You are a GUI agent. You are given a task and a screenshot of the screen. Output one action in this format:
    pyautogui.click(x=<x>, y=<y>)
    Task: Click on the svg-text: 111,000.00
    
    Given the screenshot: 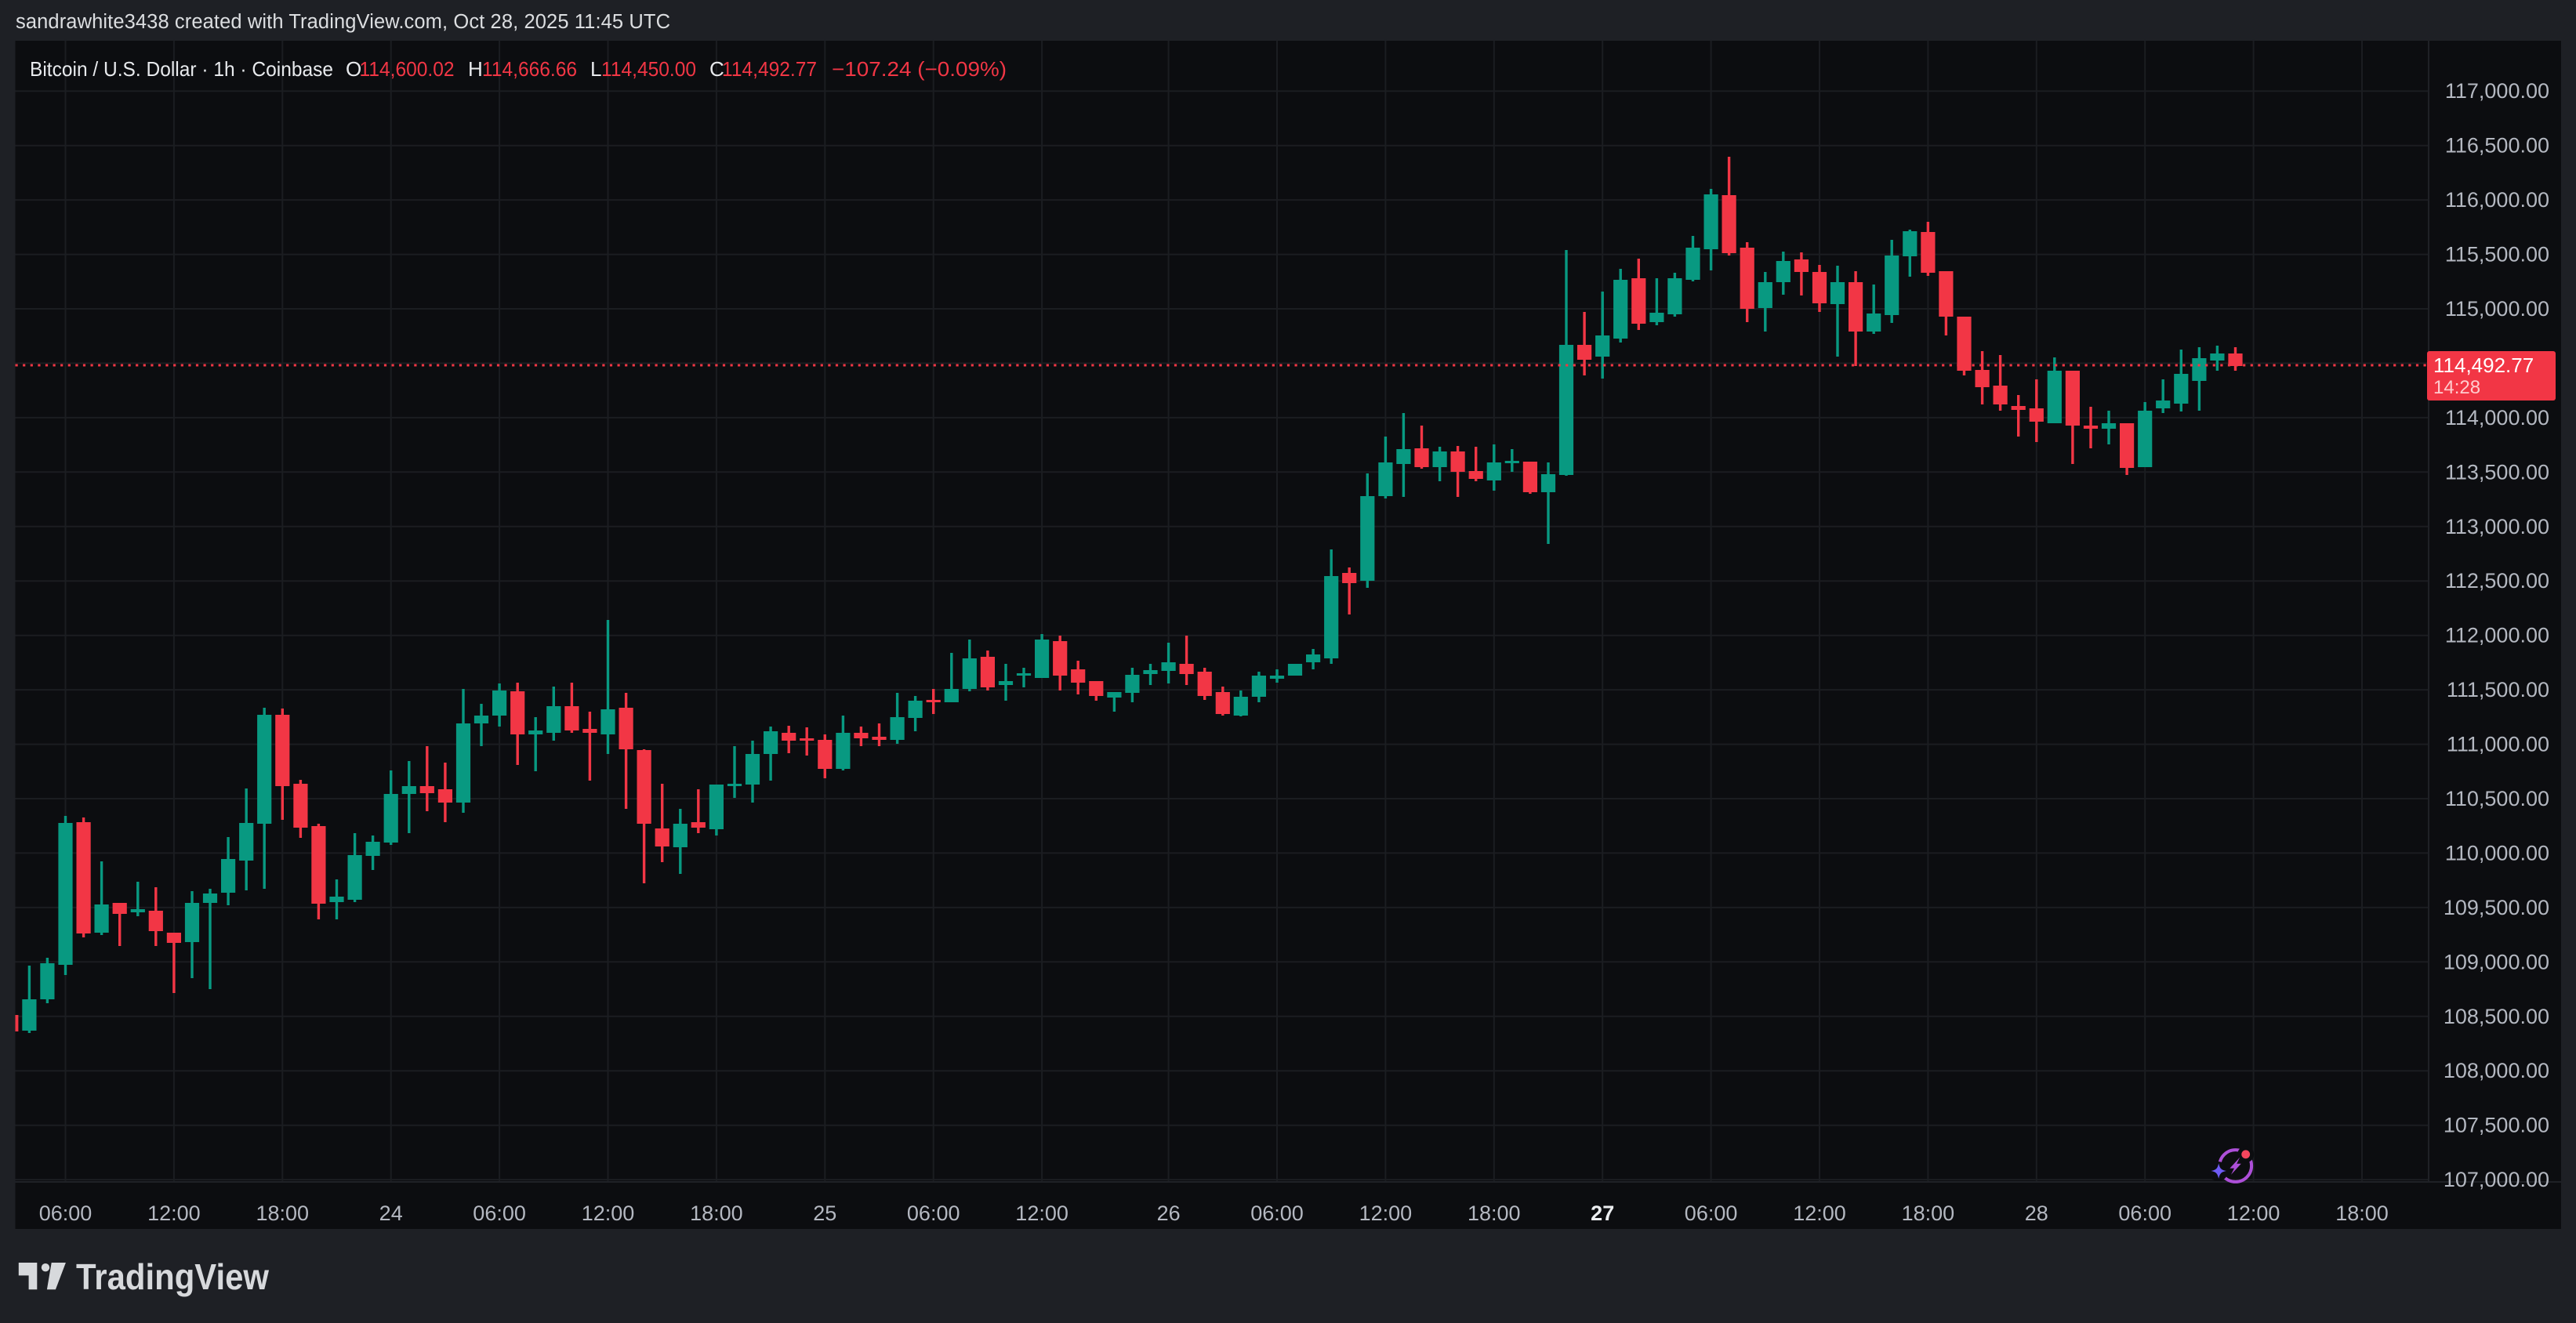 What is the action you would take?
    pyautogui.click(x=2498, y=744)
    